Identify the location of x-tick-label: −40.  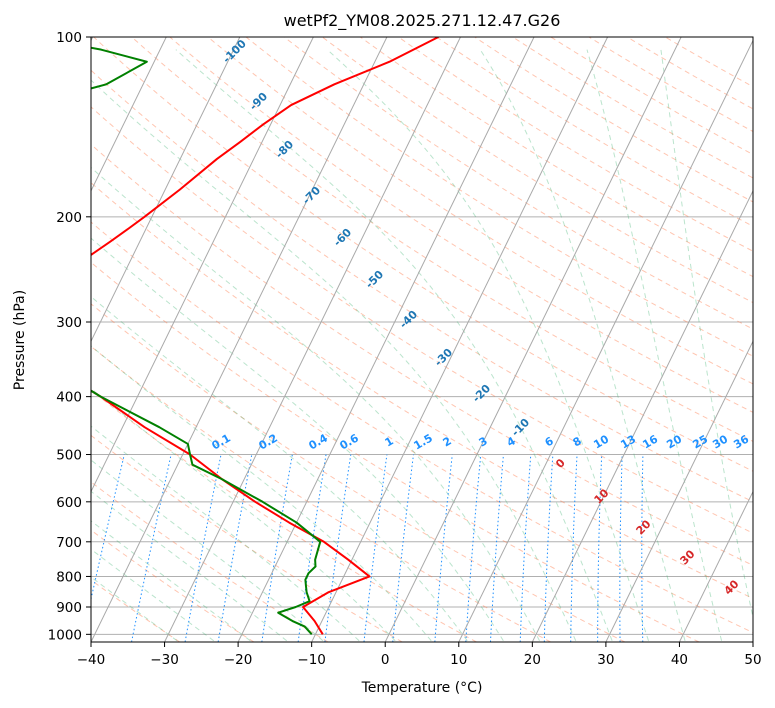
(91, 660).